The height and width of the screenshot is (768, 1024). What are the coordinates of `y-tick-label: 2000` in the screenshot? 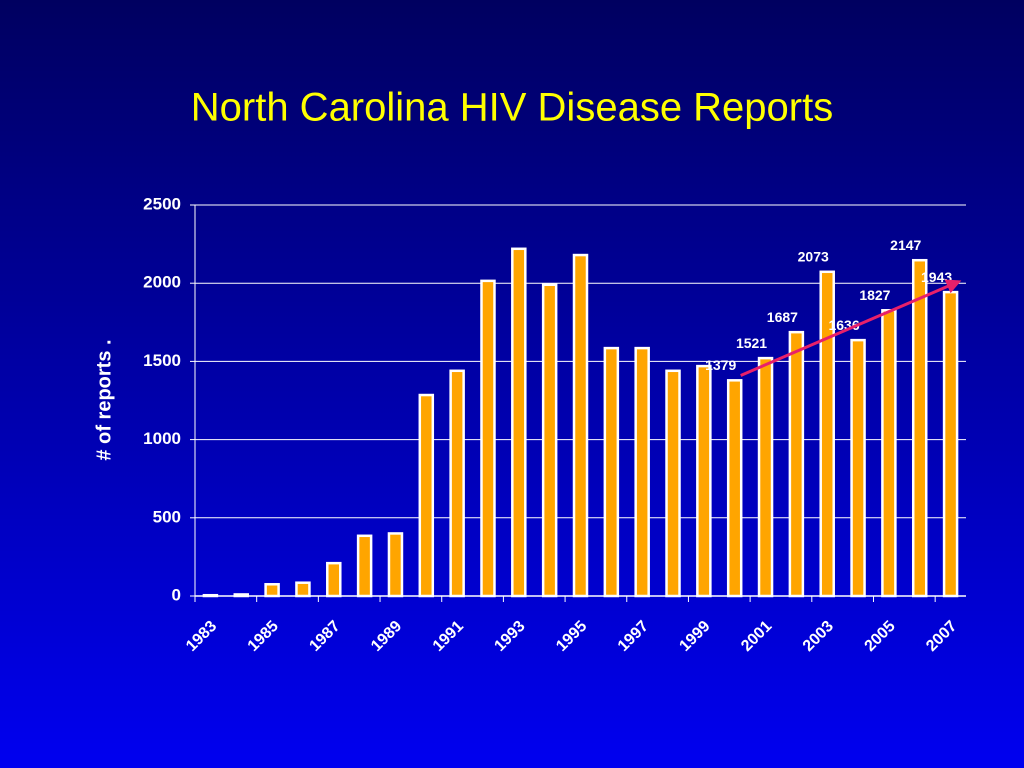 It's located at (162, 282).